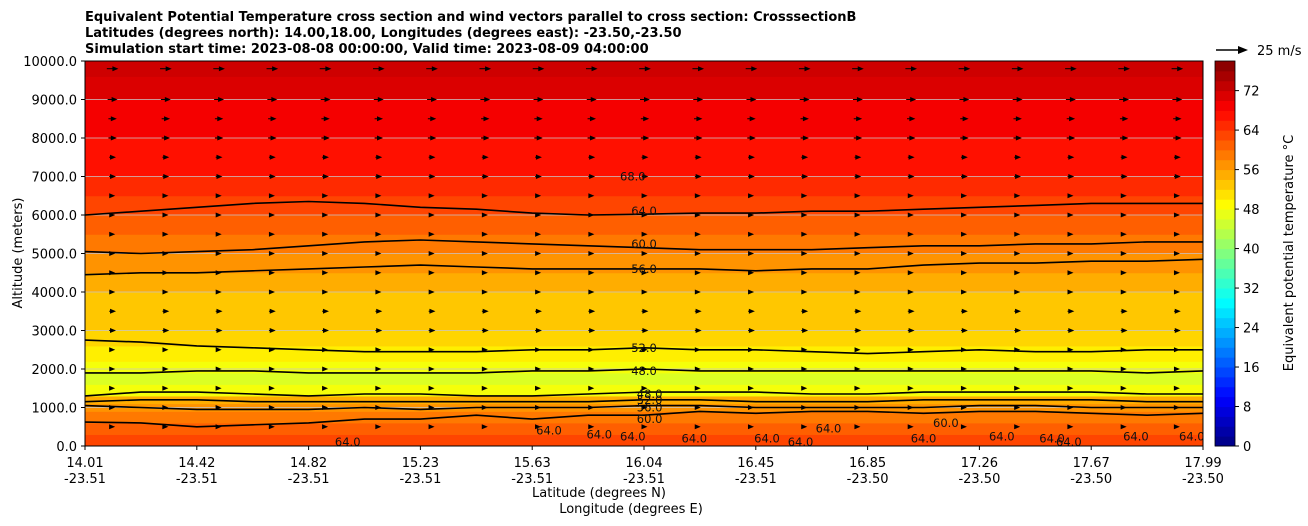 This screenshot has height=526, width=1308. What do you see at coordinates (55, 101) in the screenshot?
I see `y-tick-label: 9000.0` at bounding box center [55, 101].